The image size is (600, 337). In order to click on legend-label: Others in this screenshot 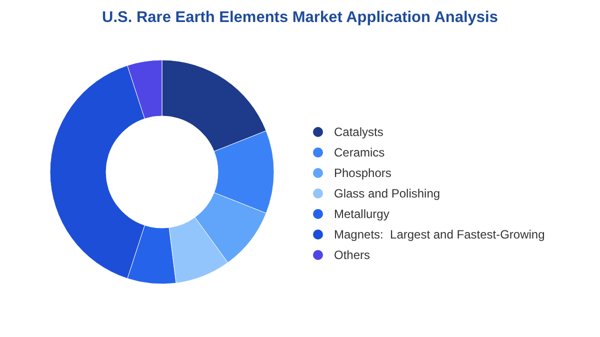, I will do `click(352, 255)`.